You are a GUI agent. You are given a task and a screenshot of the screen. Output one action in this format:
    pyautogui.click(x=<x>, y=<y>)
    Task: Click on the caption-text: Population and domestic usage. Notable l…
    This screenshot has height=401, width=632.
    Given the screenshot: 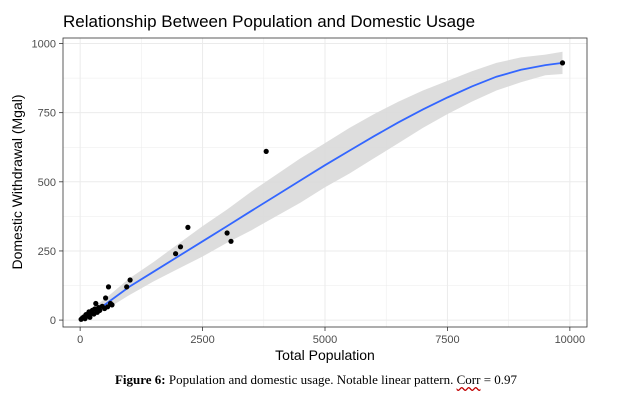 What is the action you would take?
    pyautogui.click(x=311, y=379)
    